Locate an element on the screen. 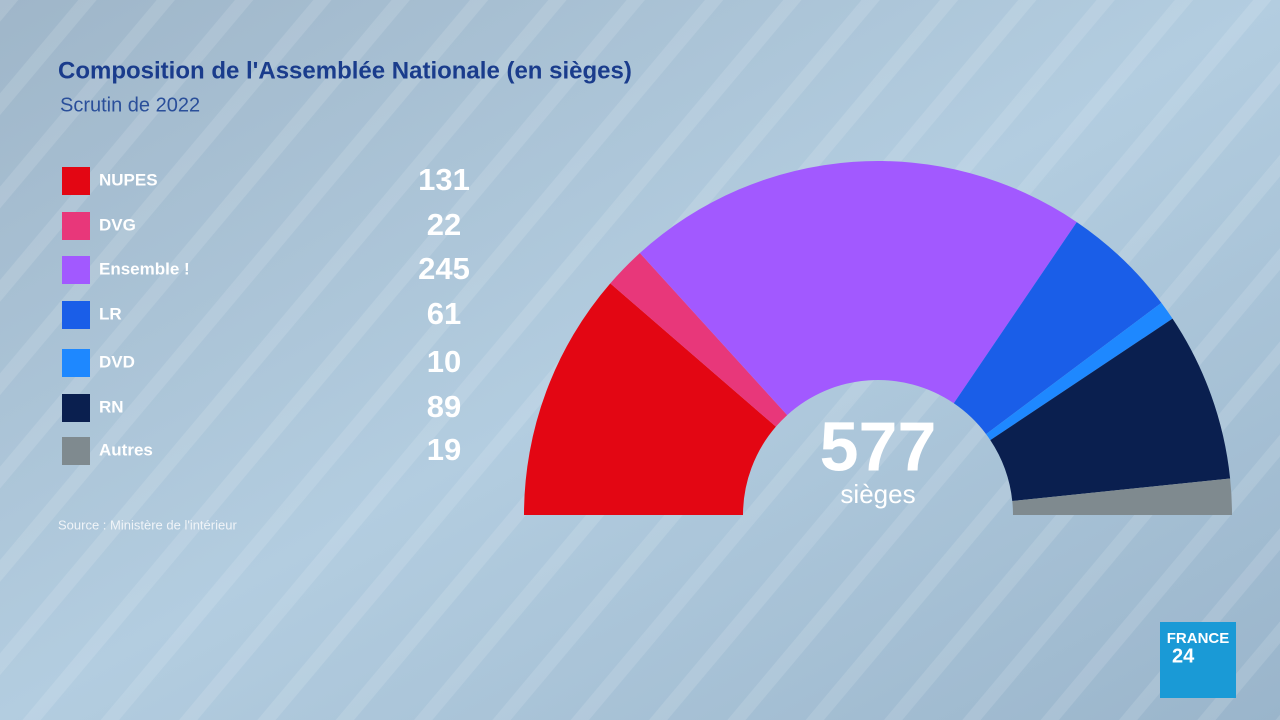  legend-label: Autres is located at coordinates (126, 449).